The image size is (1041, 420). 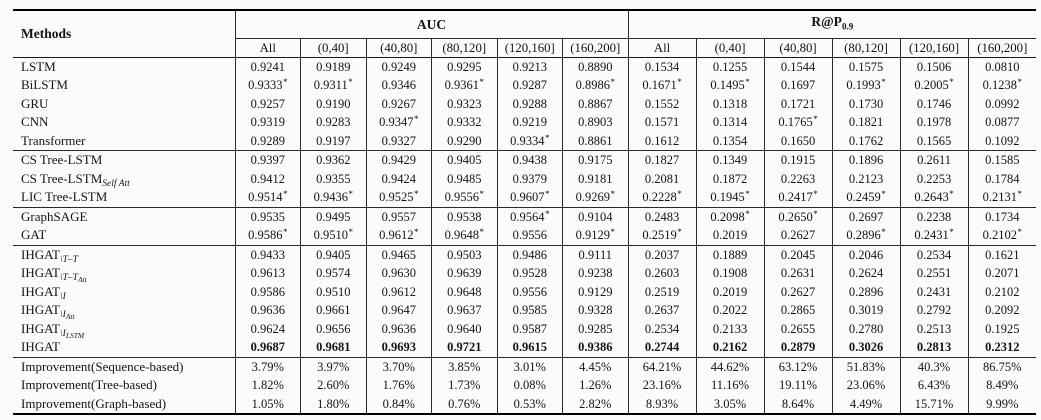 I want to click on auc-value: 0.9405, so click(x=333, y=254).